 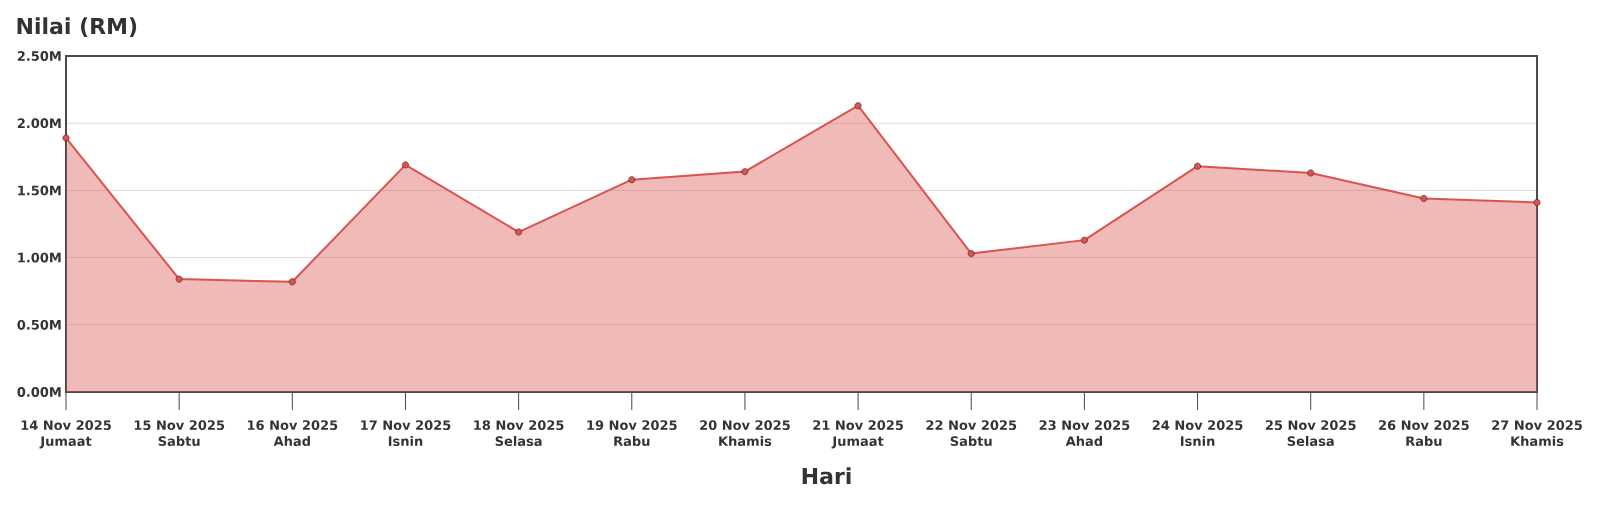 I want to click on x-tick-label: 14 Nov 2025 Jumaat, so click(x=66, y=434).